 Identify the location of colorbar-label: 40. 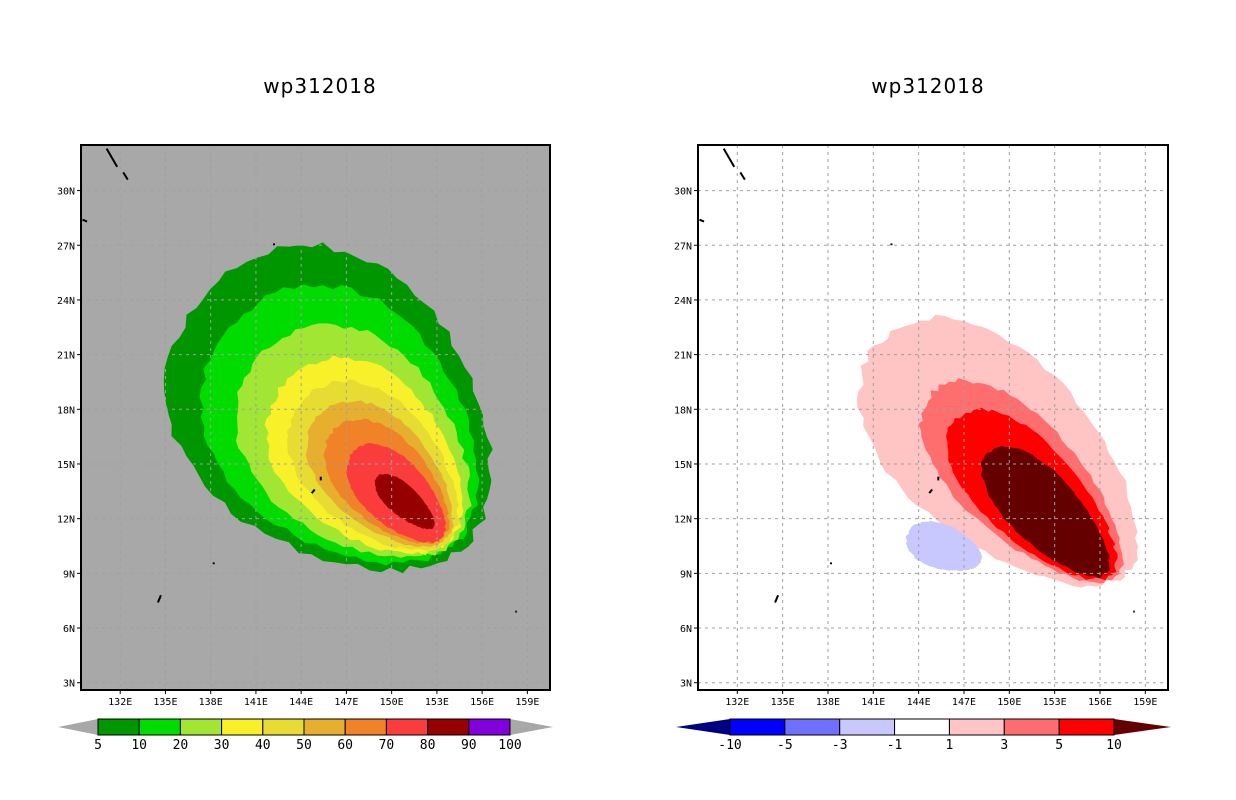
(263, 745).